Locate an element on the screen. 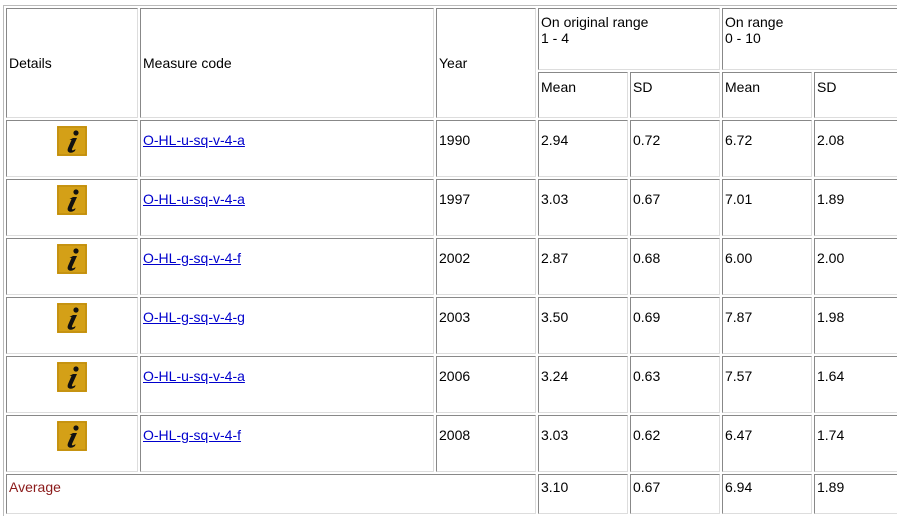 This screenshot has height=516, width=897. value-cell: 1997 is located at coordinates (486, 207).